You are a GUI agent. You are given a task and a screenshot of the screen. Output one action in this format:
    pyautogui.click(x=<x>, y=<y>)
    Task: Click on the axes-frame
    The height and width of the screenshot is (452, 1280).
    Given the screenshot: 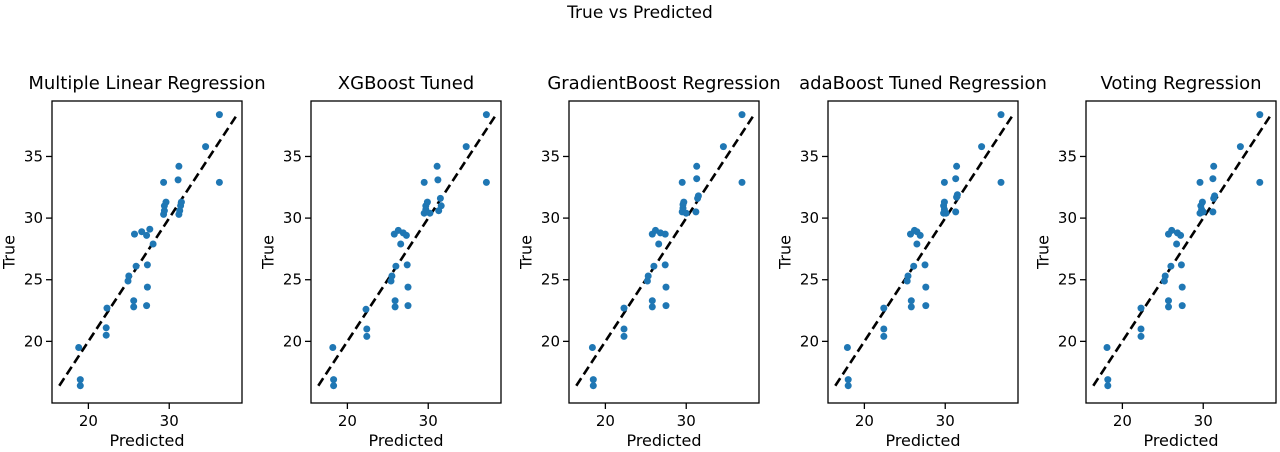 What is the action you would take?
    pyautogui.click(x=923, y=252)
    